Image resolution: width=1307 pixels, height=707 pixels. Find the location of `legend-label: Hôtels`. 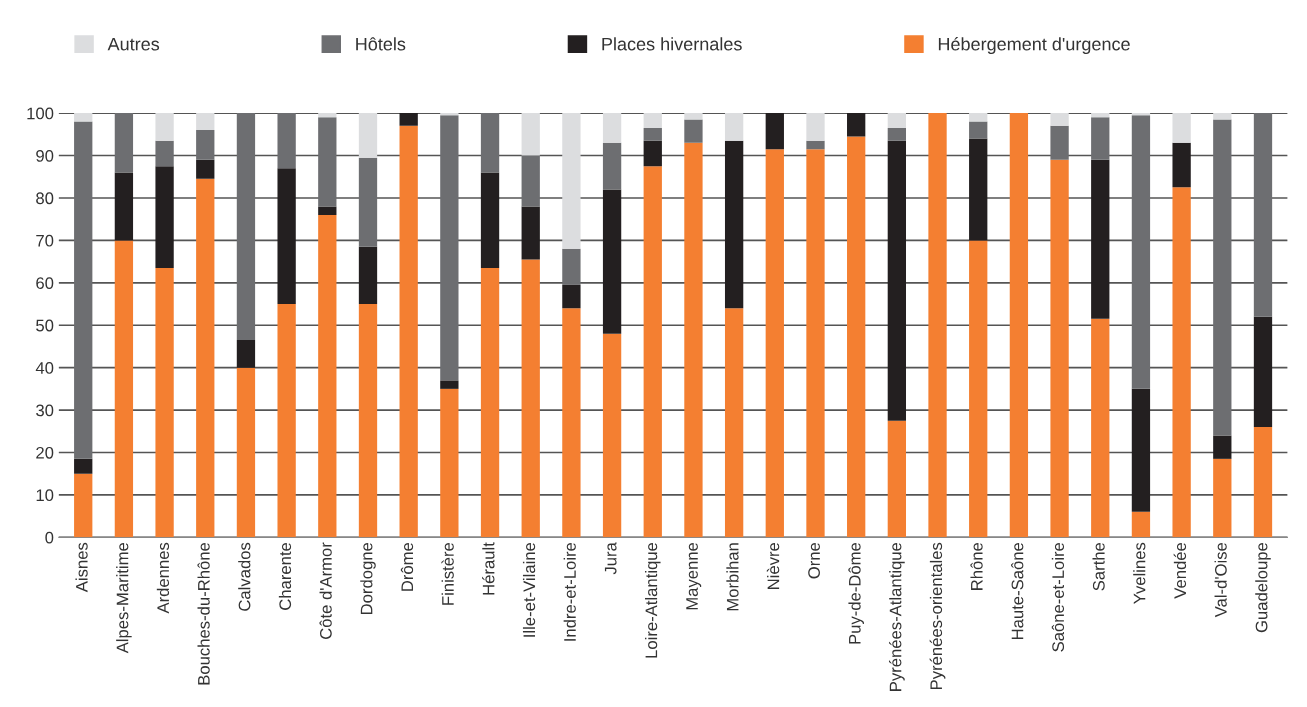

legend-label: Hôtels is located at coordinates (381, 44).